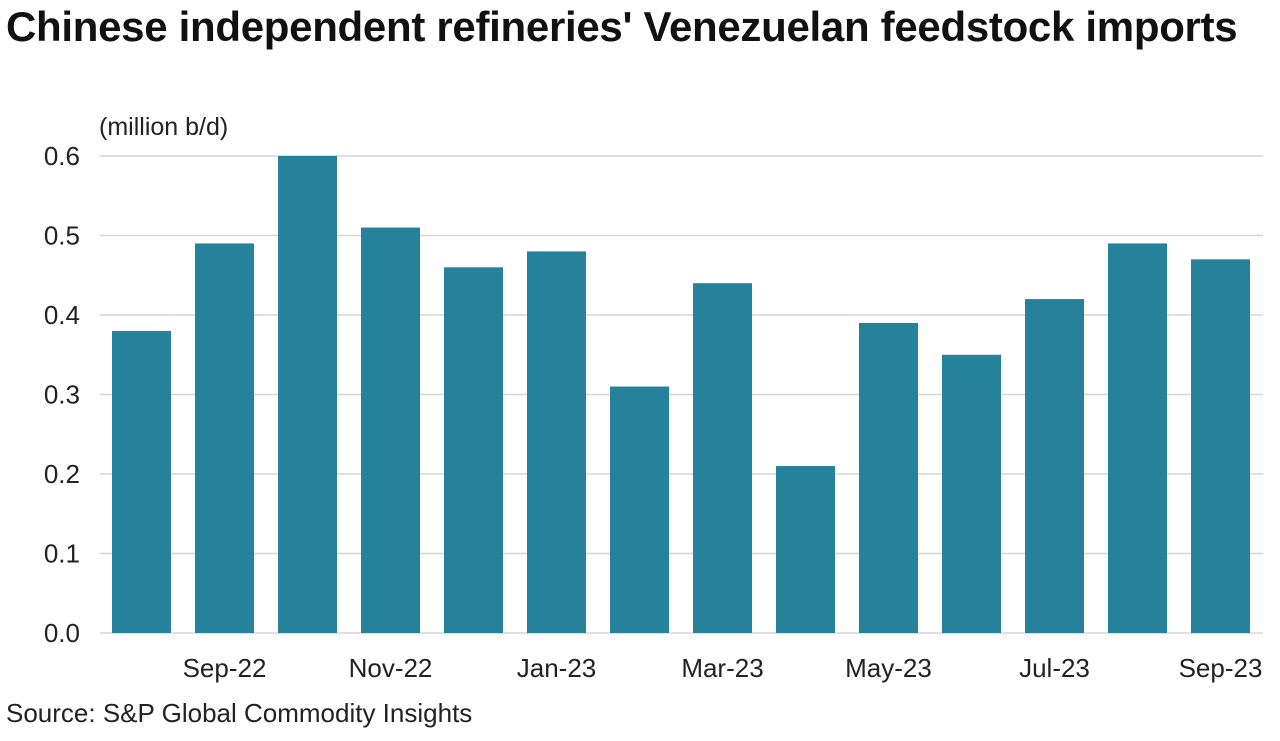  I want to click on y-tick-label: 0.3, so click(62, 395).